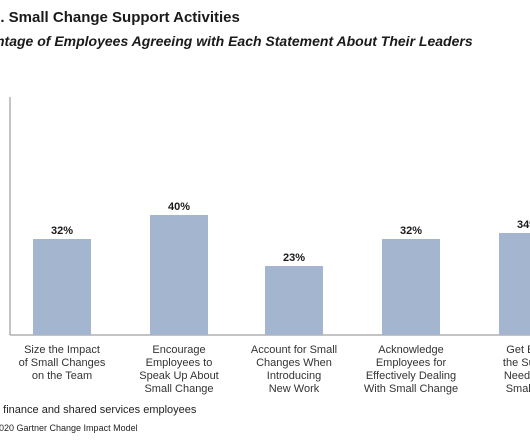 The image size is (530, 442). Describe the element at coordinates (120, 17) in the screenshot. I see `chart-title: 1. Small Change Support Activities` at that location.